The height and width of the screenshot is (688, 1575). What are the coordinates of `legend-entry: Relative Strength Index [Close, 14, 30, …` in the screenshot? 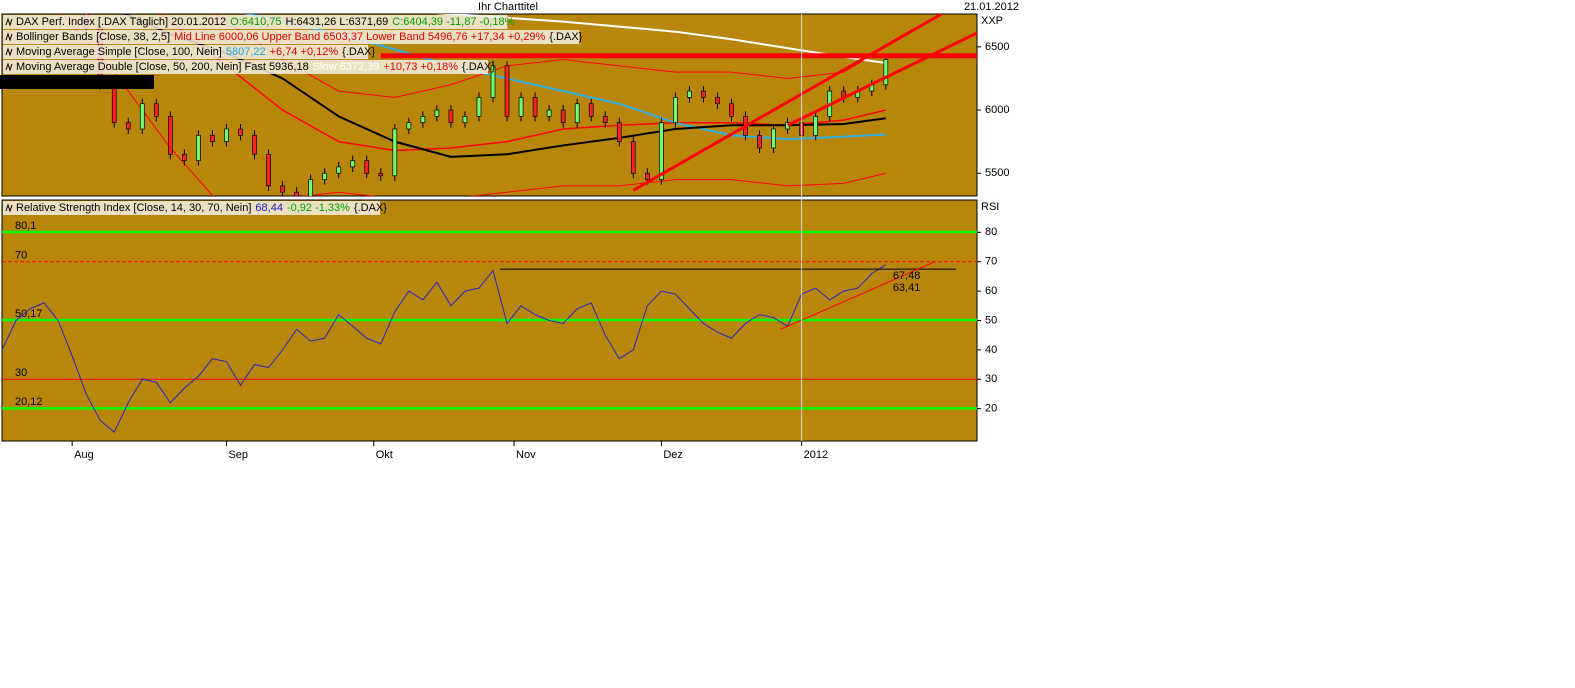 It's located at (201, 208).